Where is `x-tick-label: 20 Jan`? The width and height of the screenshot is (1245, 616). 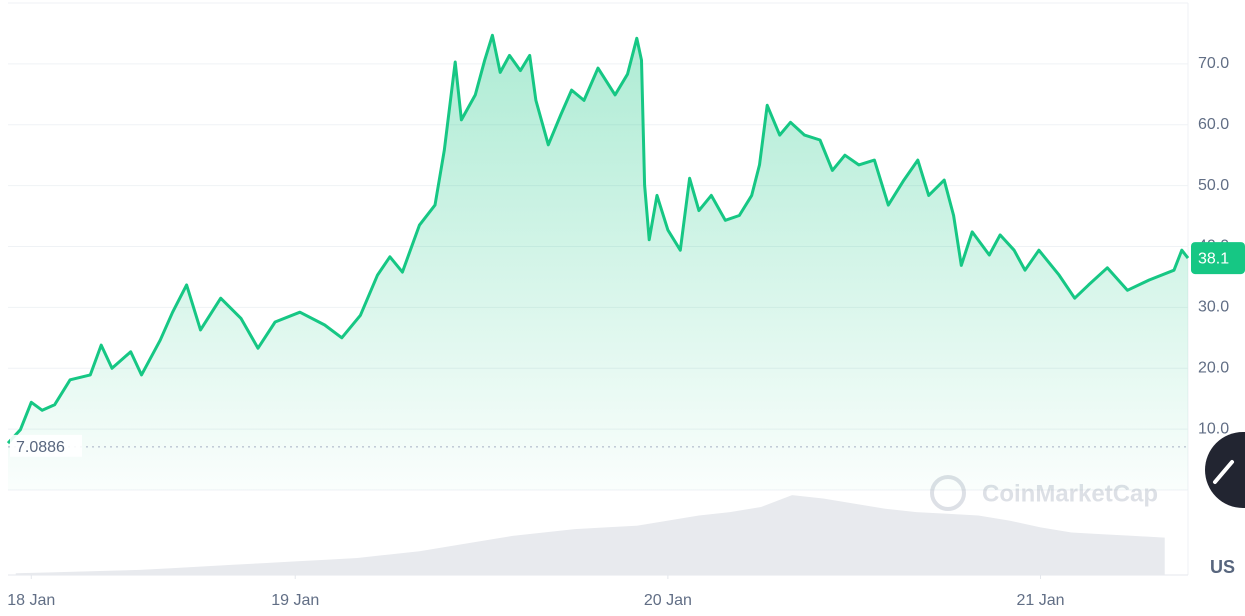
x-tick-label: 20 Jan is located at coordinates (668, 600).